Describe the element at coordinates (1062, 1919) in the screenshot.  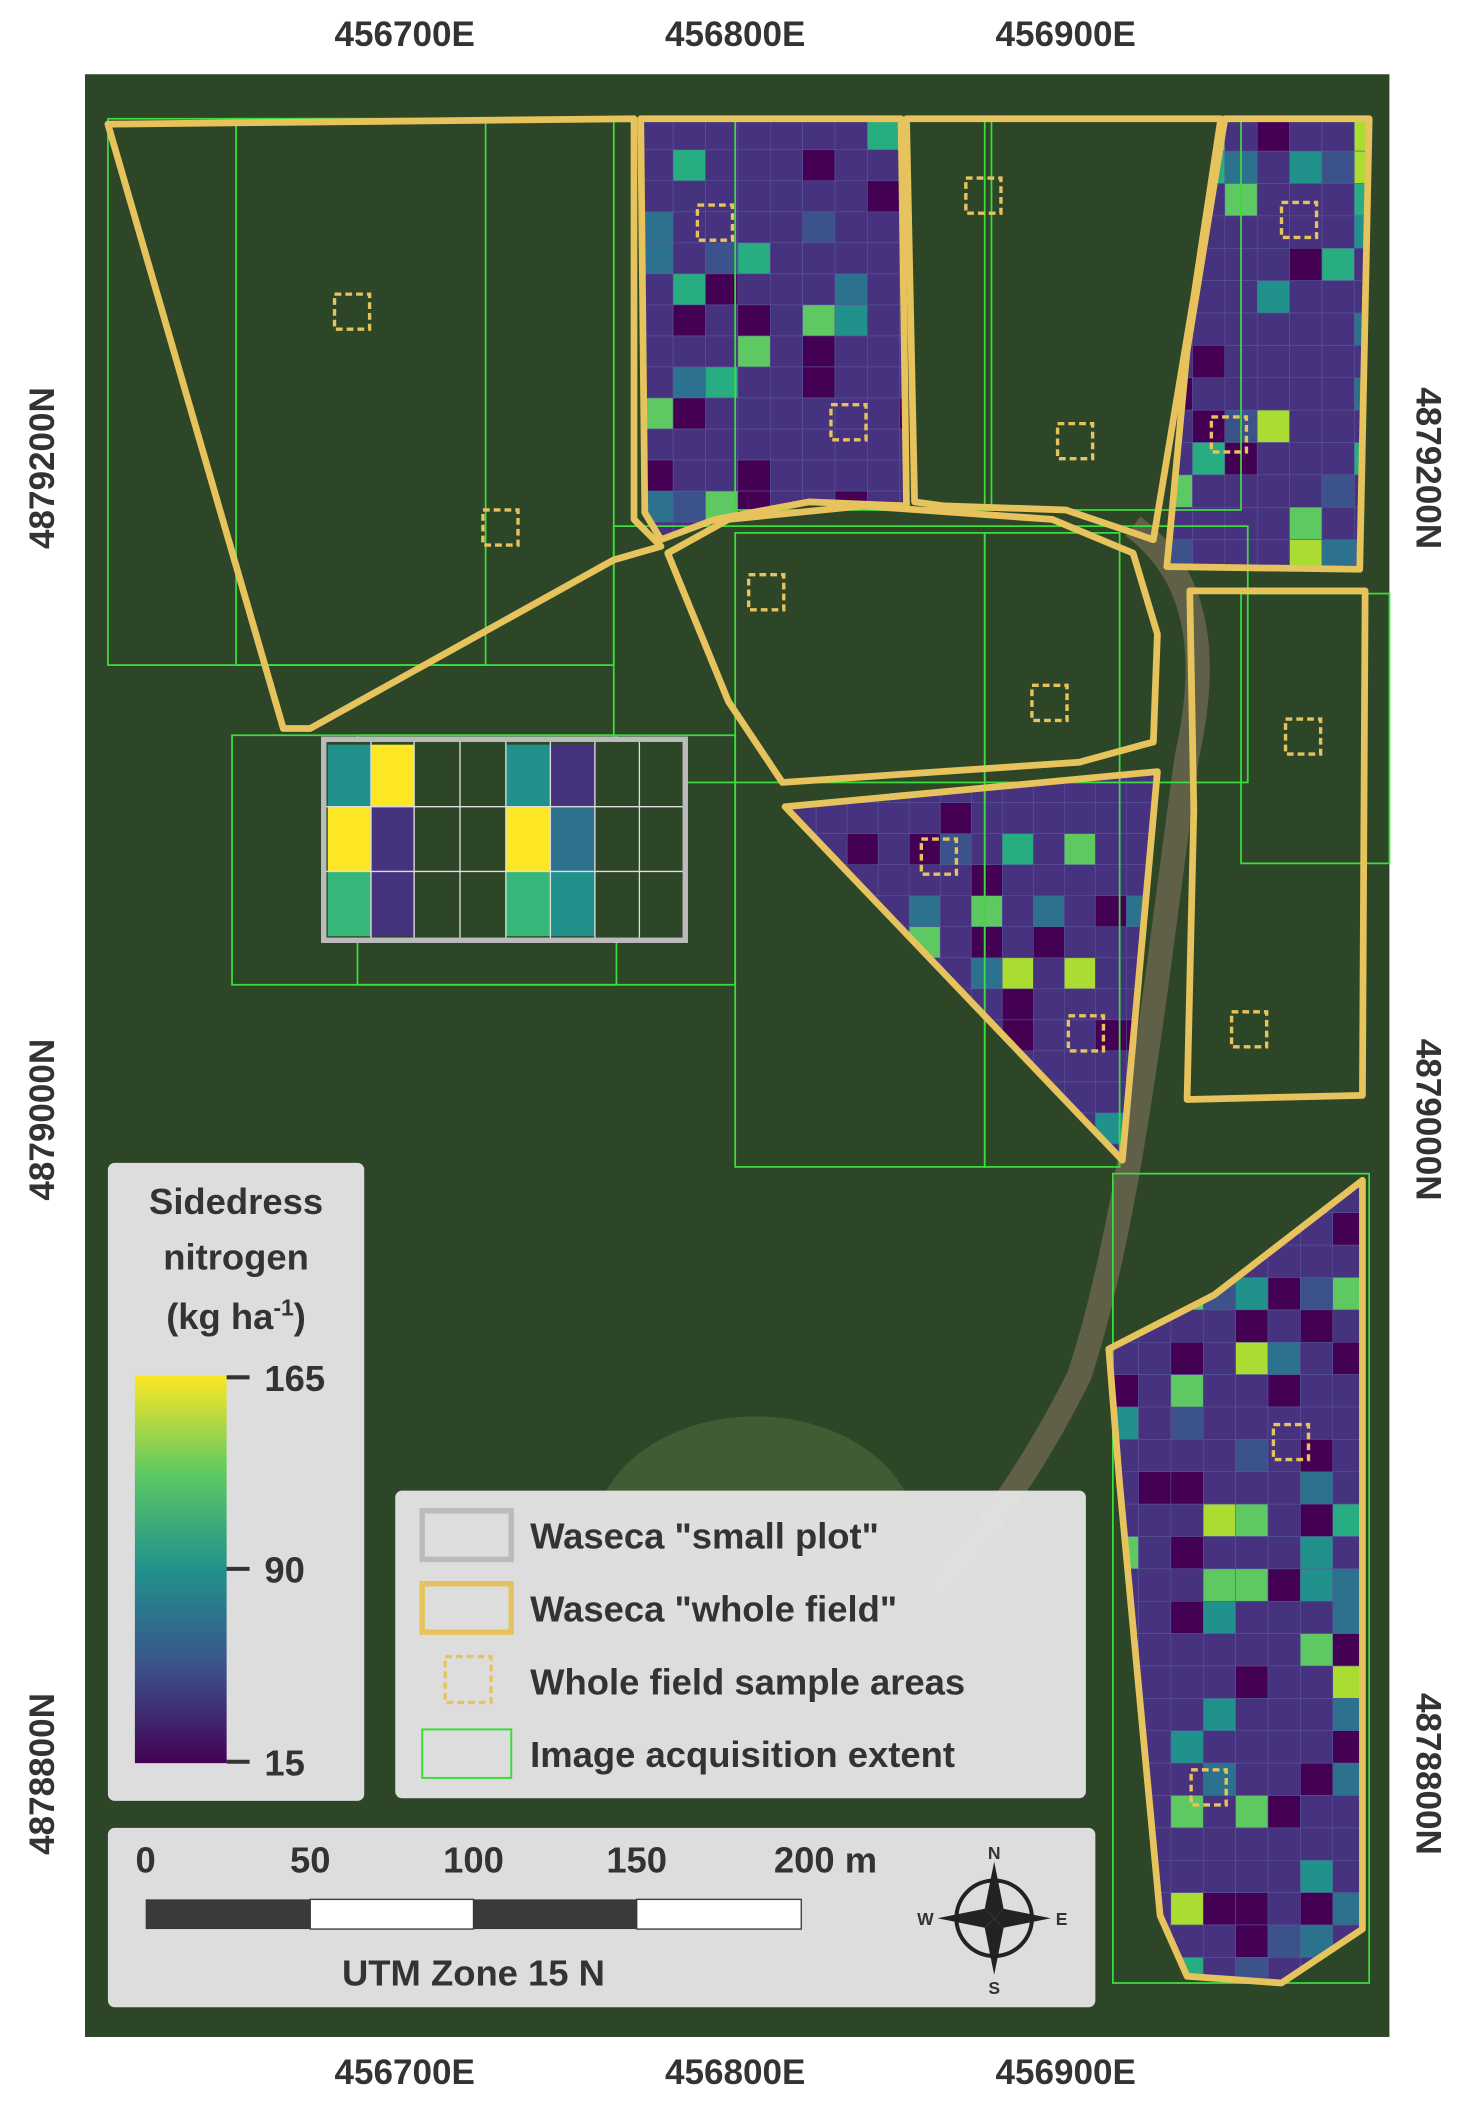
I see `compass-e: E` at that location.